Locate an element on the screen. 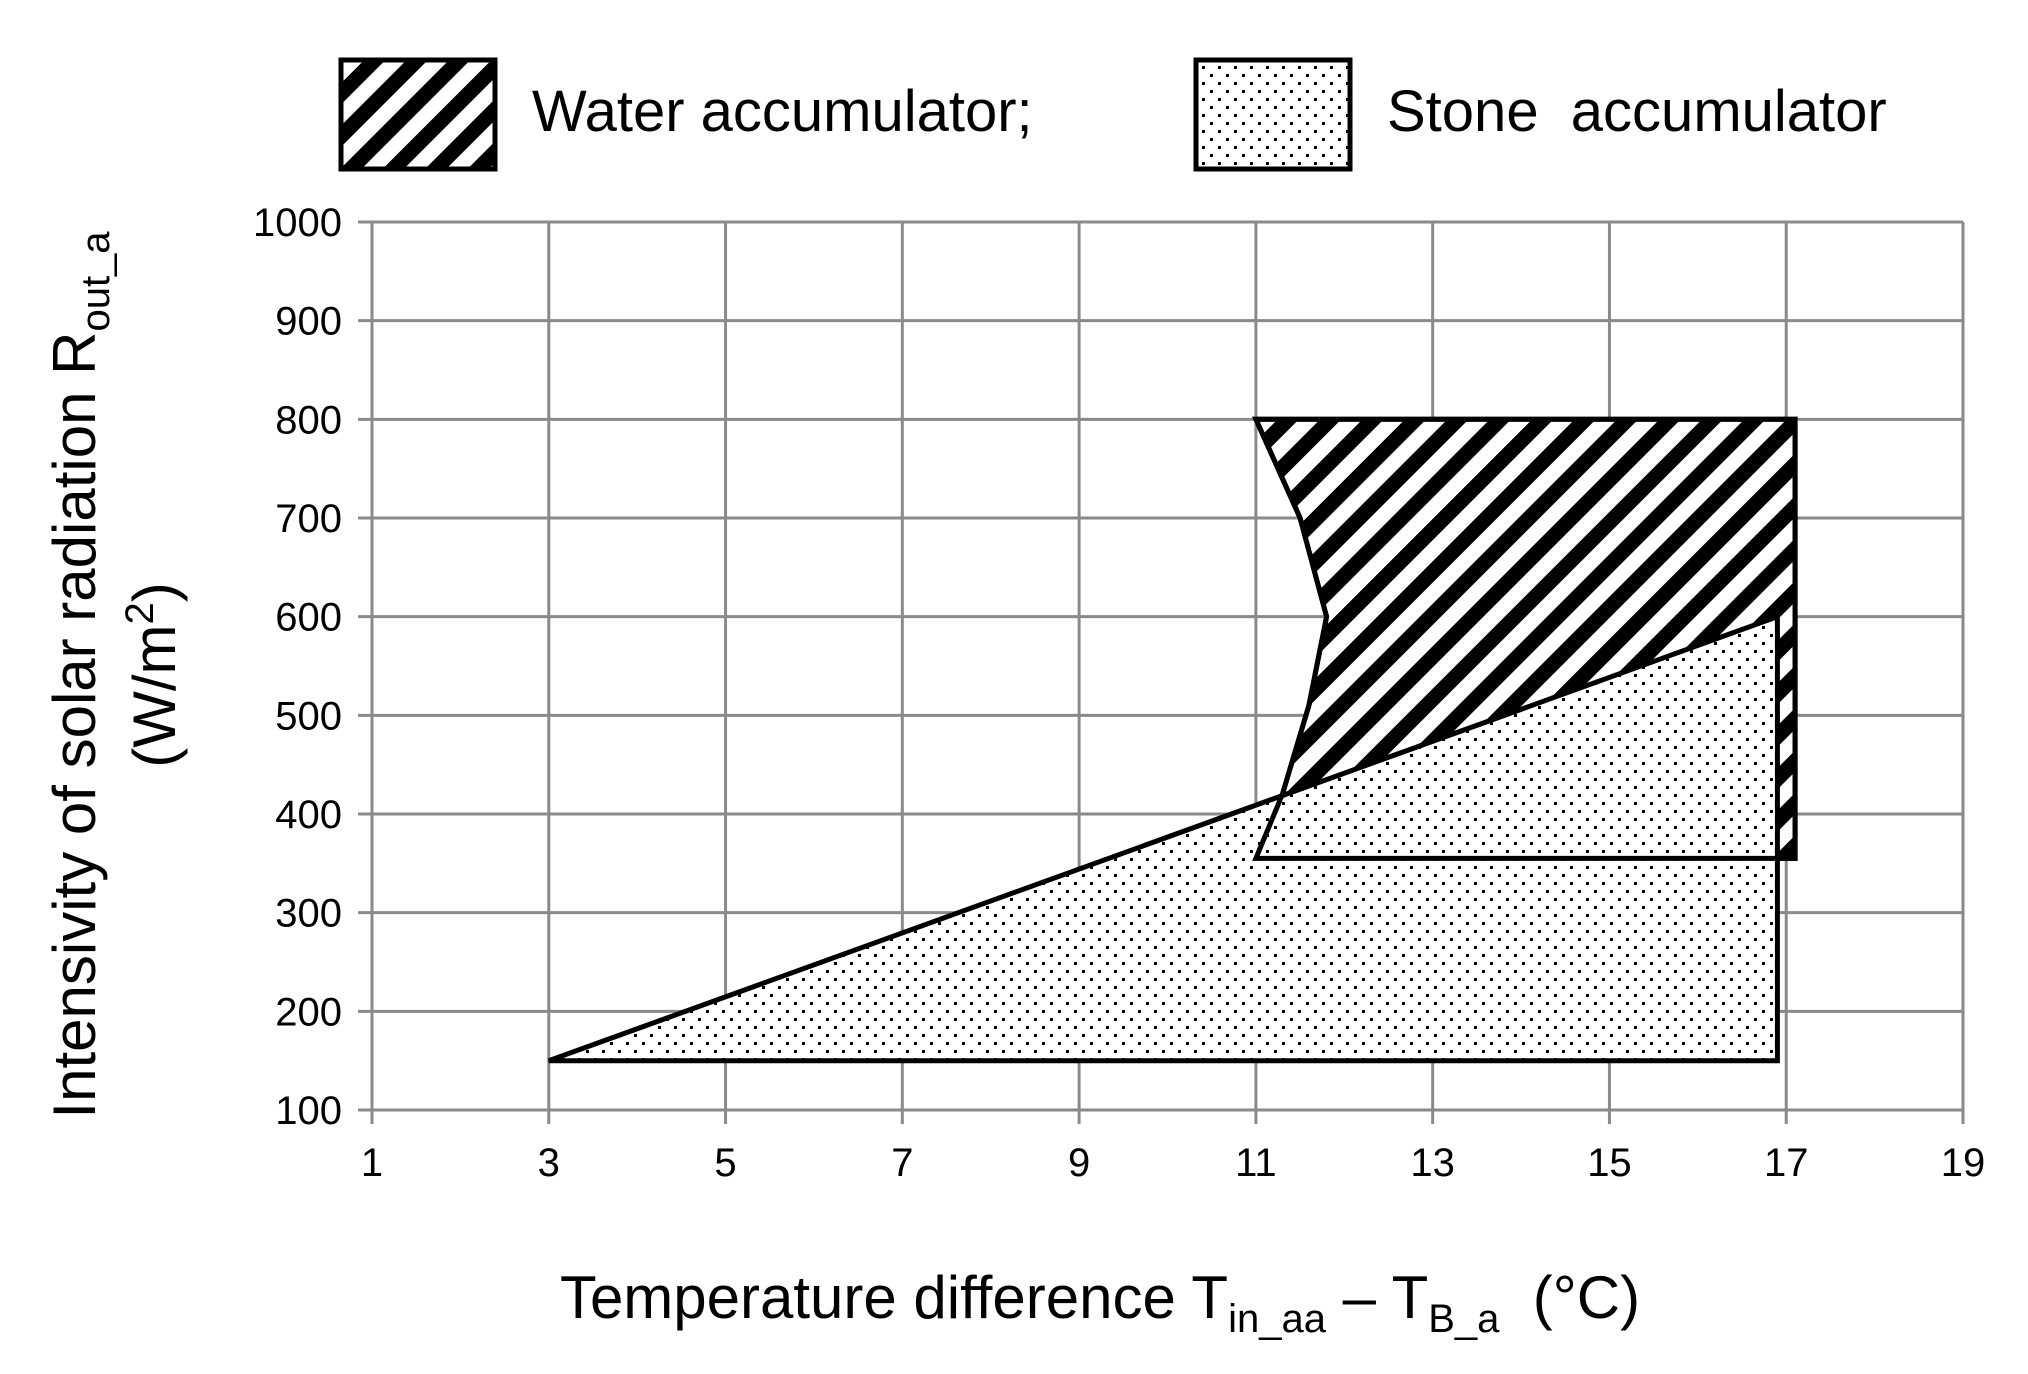 Image resolution: width=2028 pixels, height=1374 pixels. legend-swatch-water is located at coordinates (418, 114).